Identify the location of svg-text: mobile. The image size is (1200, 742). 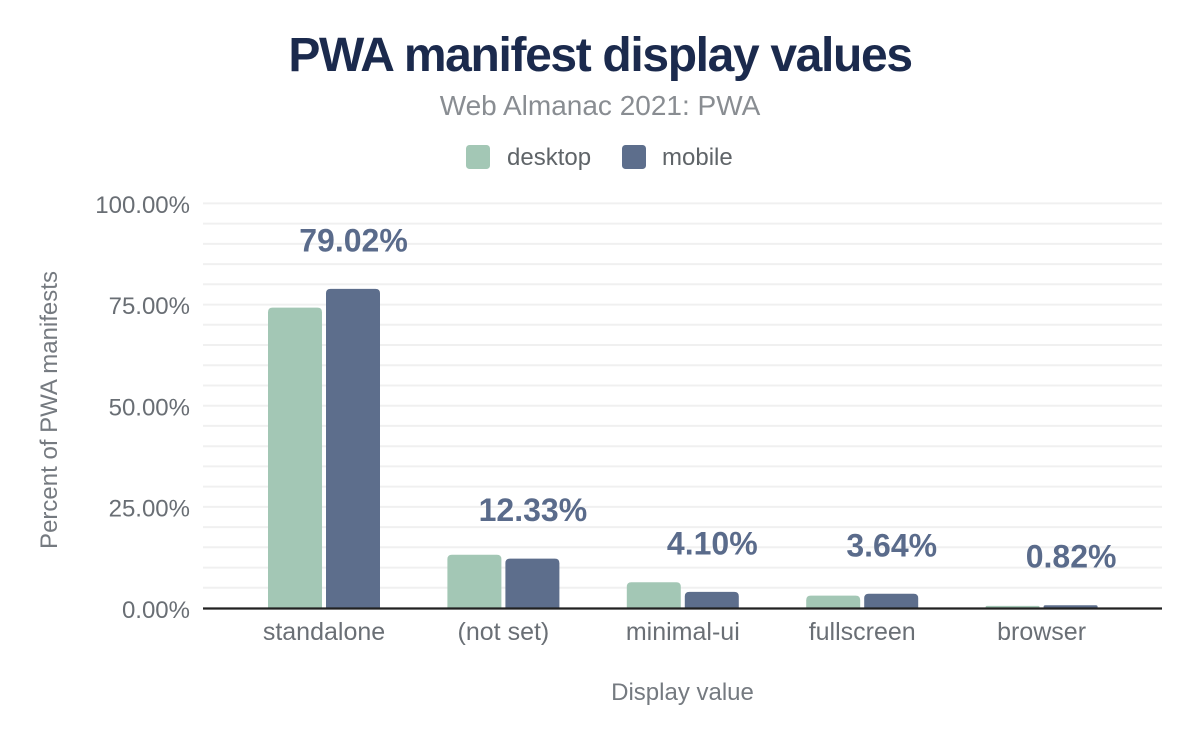
(697, 157).